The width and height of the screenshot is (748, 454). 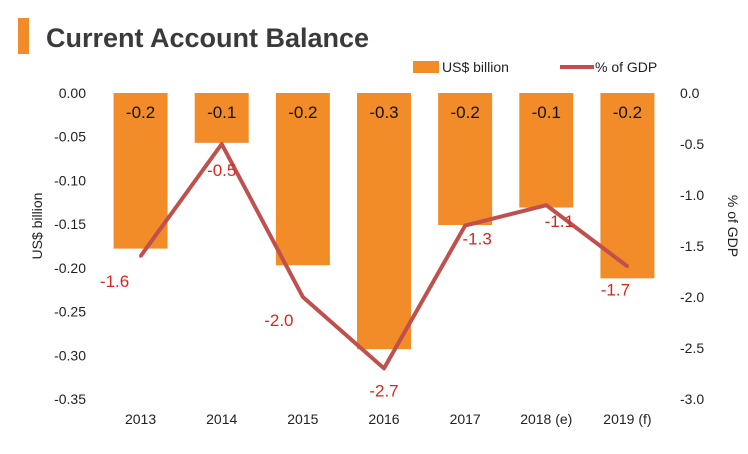 I want to click on line-label: -1.3, so click(x=476, y=239).